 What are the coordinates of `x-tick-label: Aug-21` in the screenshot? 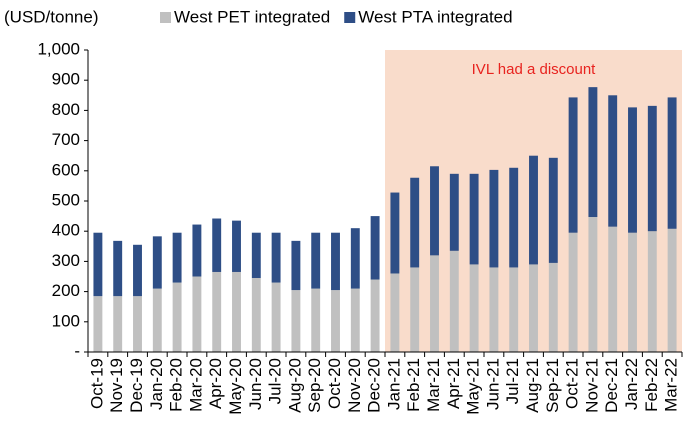 It's located at (532, 385).